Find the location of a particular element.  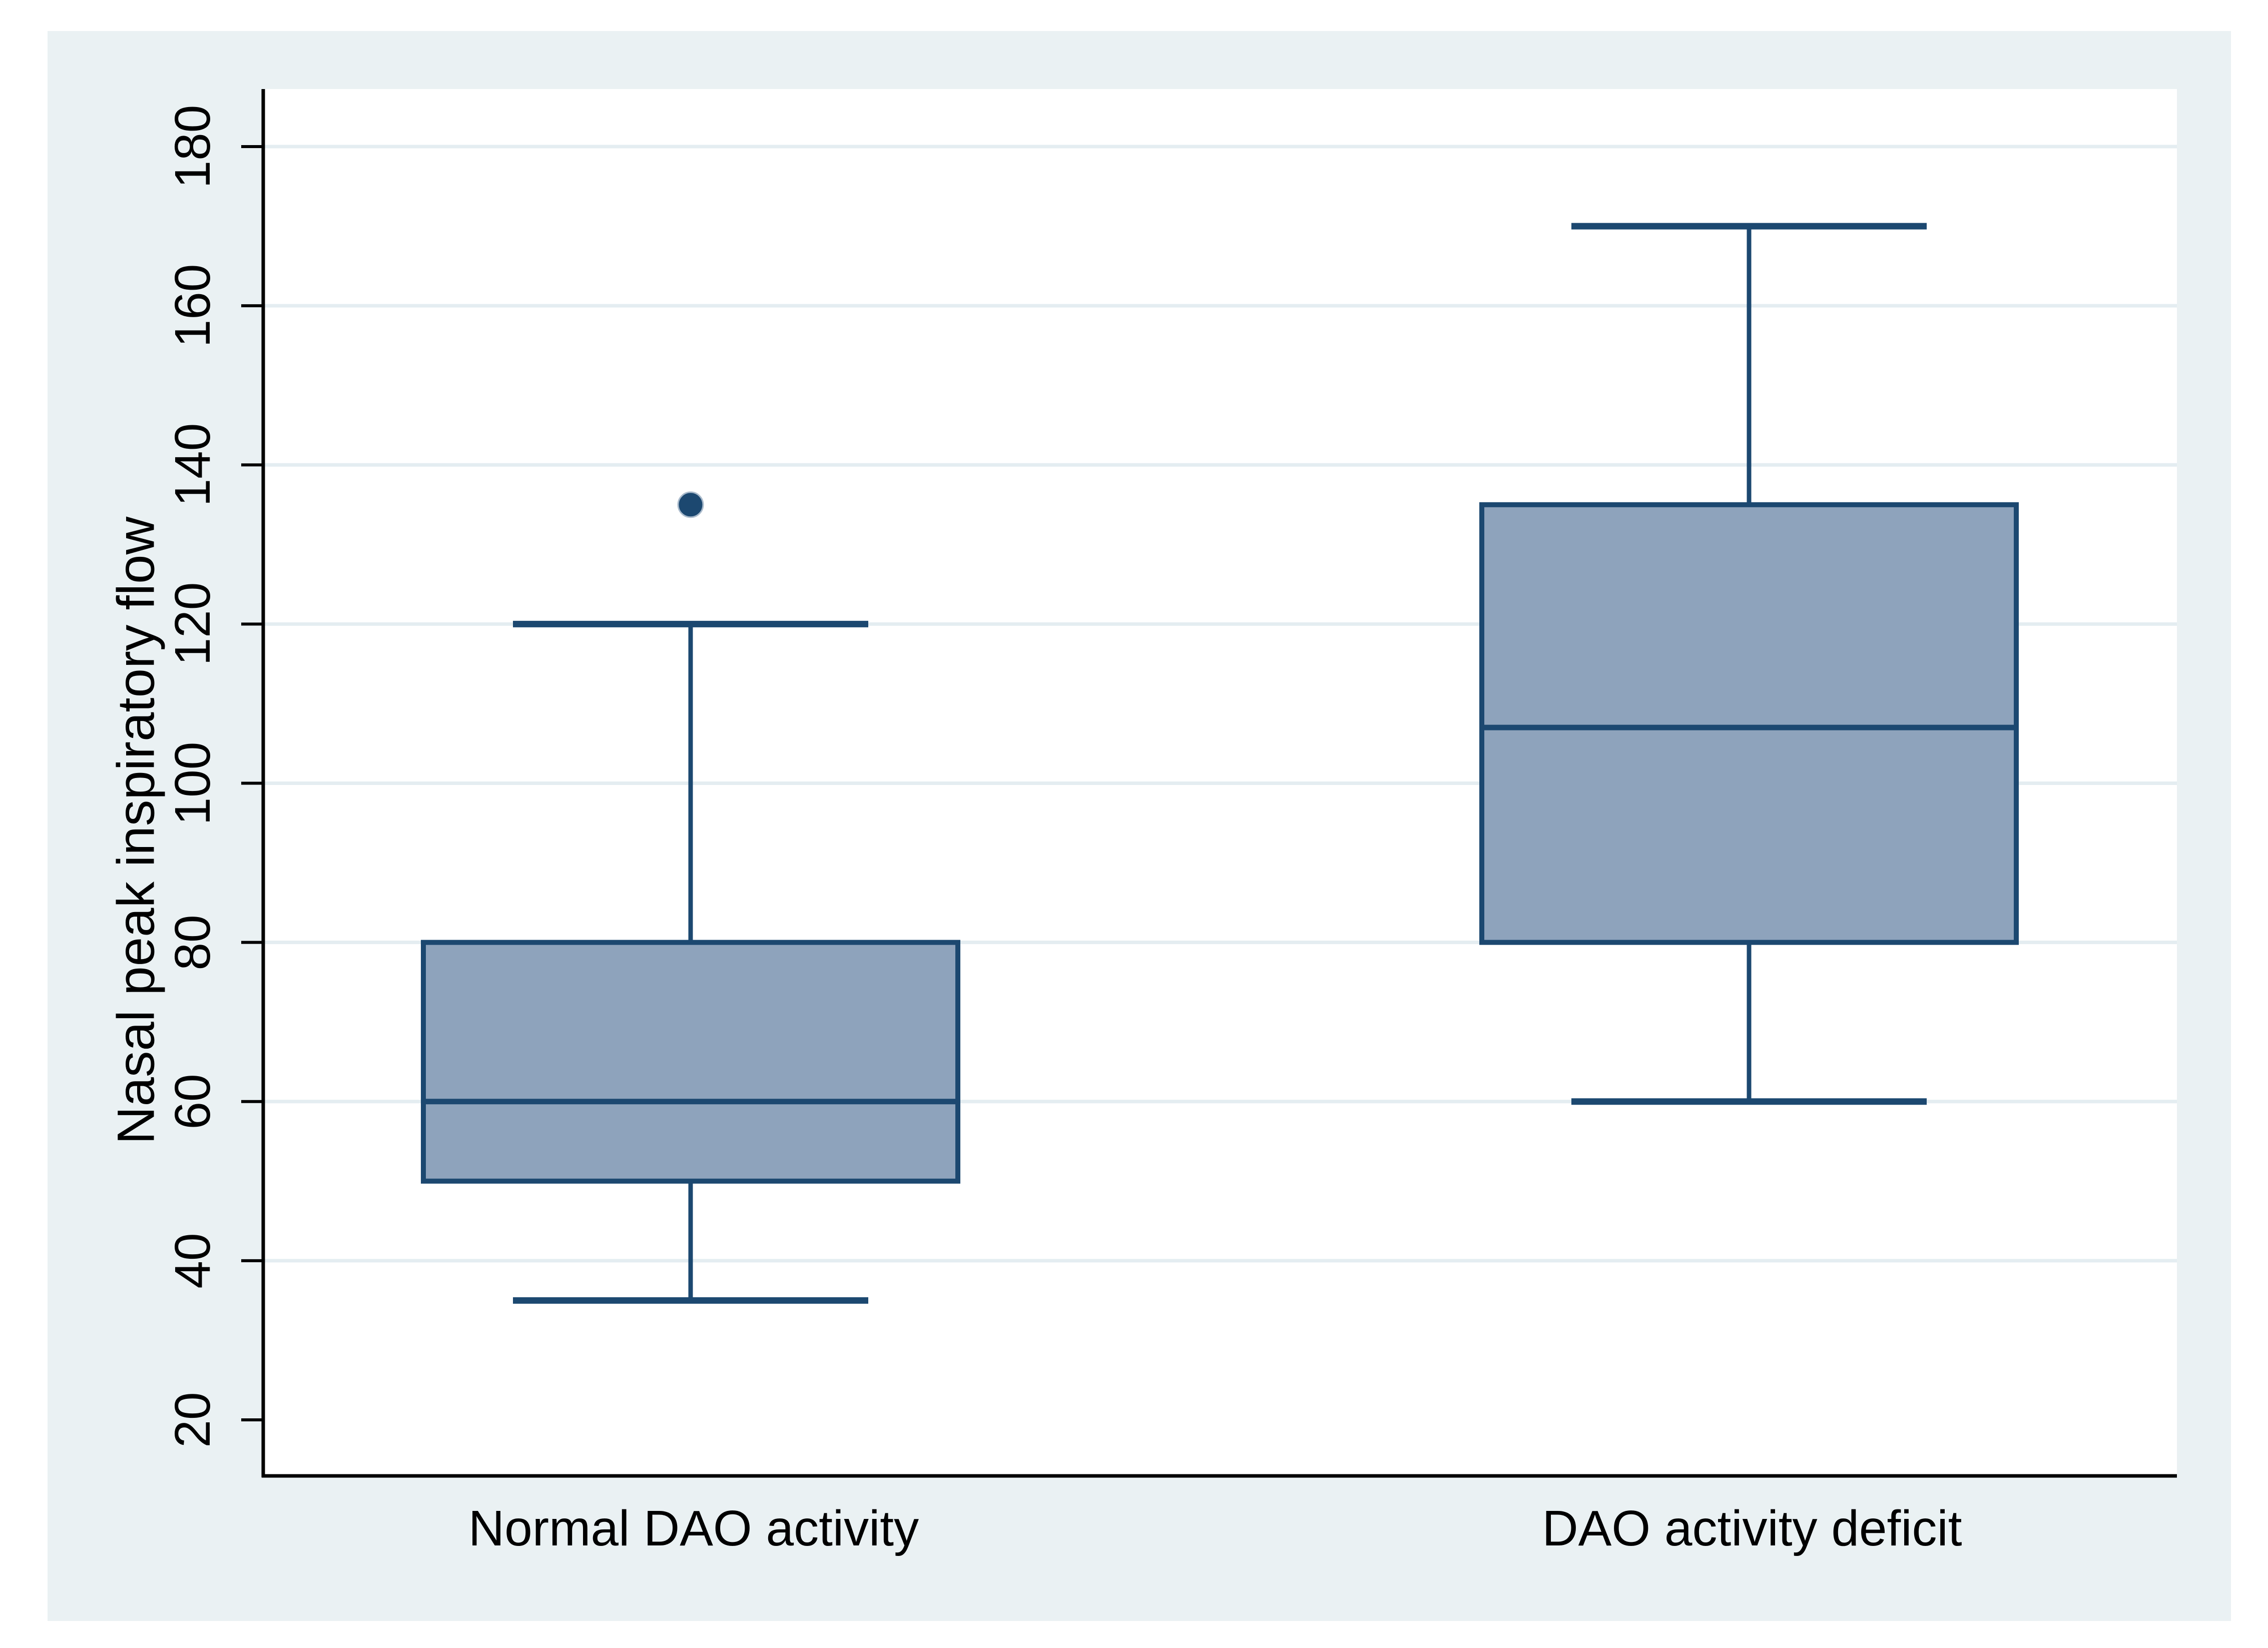

x-category-label-2: DAO activity deficit is located at coordinates (1752, 1528).